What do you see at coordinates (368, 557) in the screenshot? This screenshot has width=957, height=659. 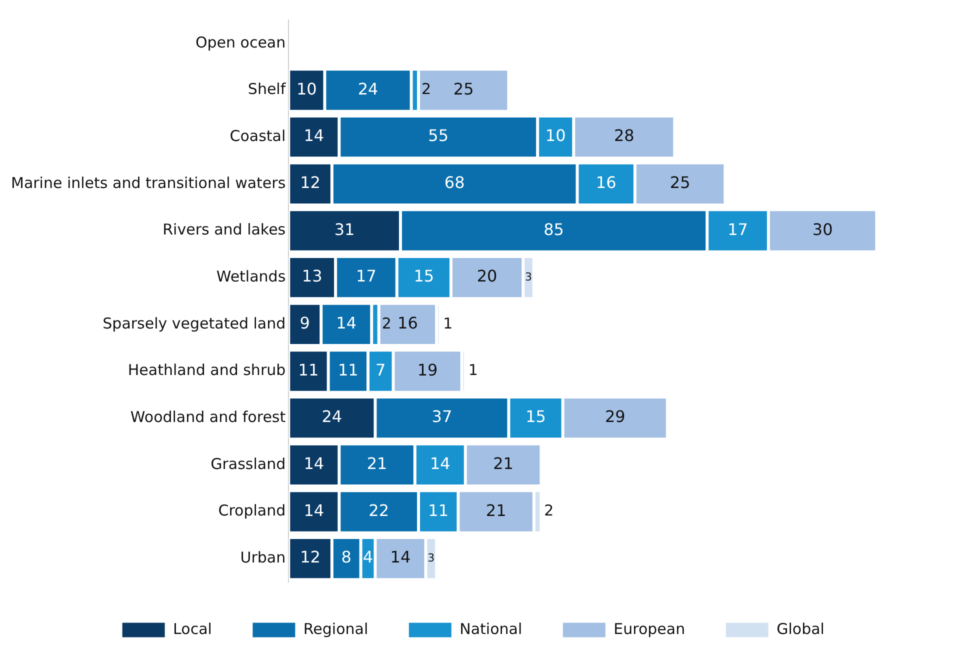 I see `data-label: 4` at bounding box center [368, 557].